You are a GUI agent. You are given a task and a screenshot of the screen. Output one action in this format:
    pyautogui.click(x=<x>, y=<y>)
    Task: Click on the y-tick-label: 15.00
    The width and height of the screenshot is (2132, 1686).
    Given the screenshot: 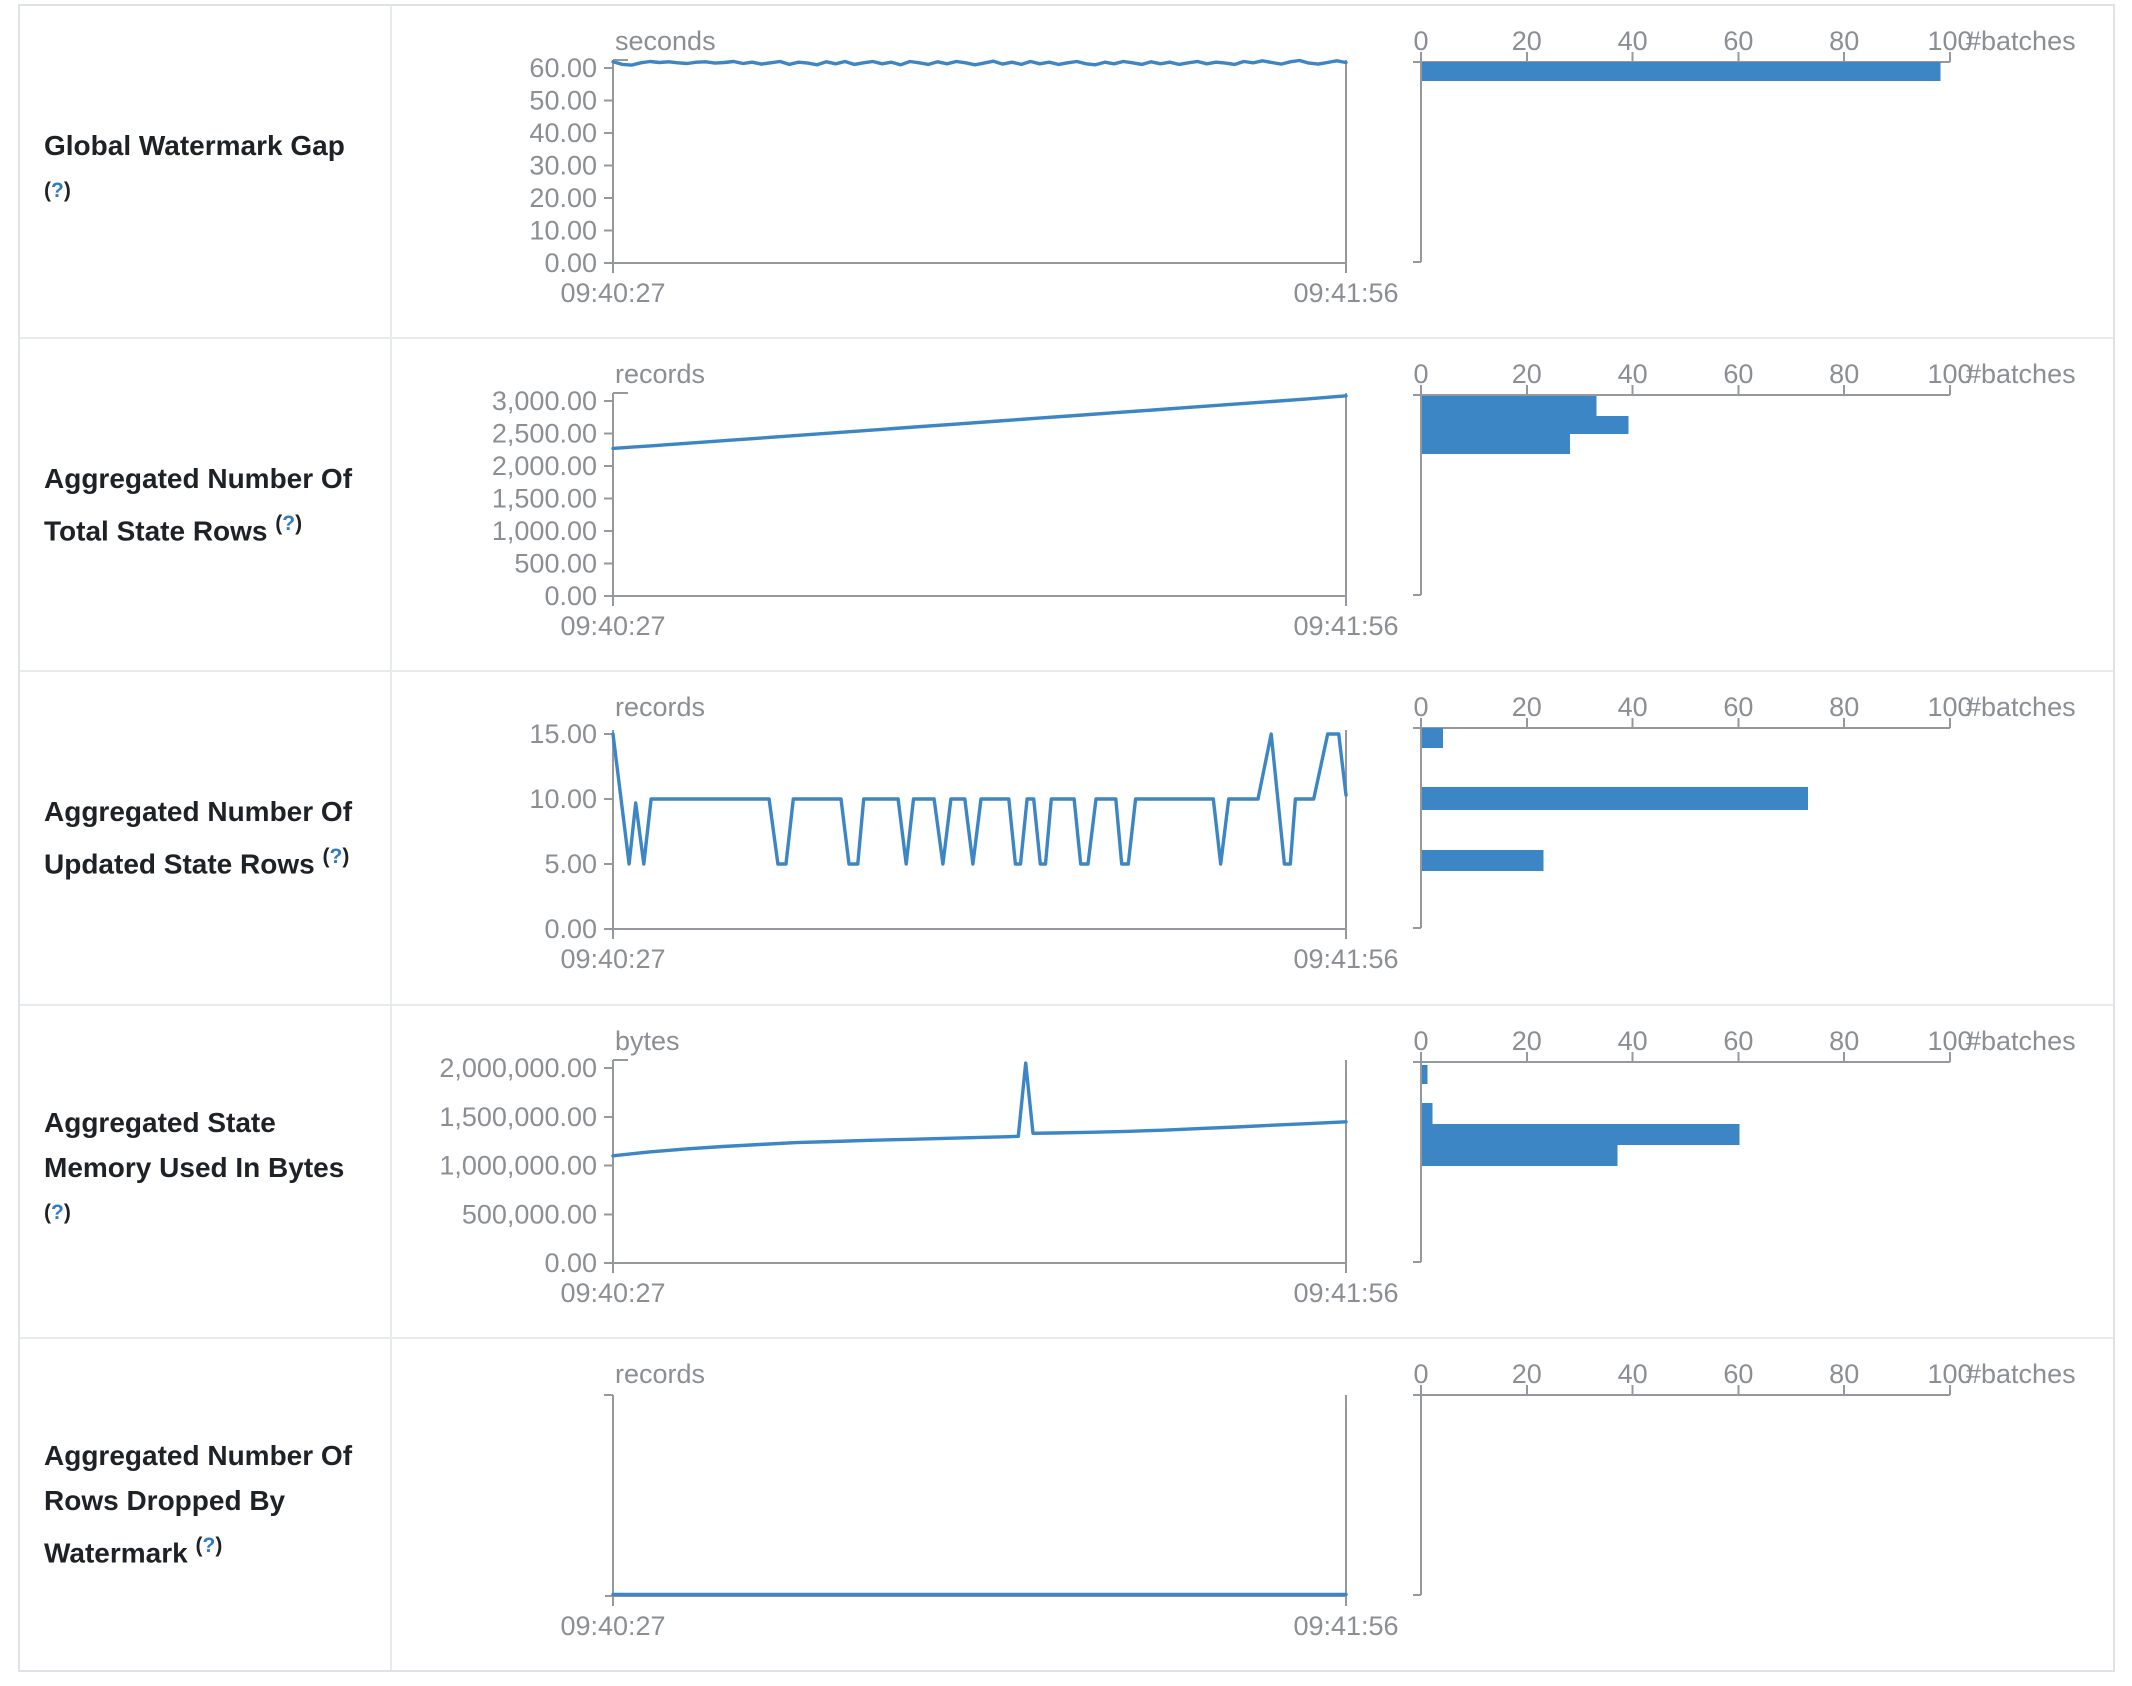 What is the action you would take?
    pyautogui.click(x=563, y=734)
    